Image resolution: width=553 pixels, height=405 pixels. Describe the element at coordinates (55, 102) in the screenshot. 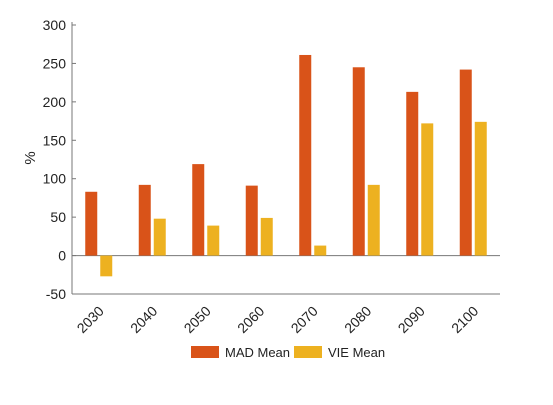

I see `y-tick-label: 200` at that location.